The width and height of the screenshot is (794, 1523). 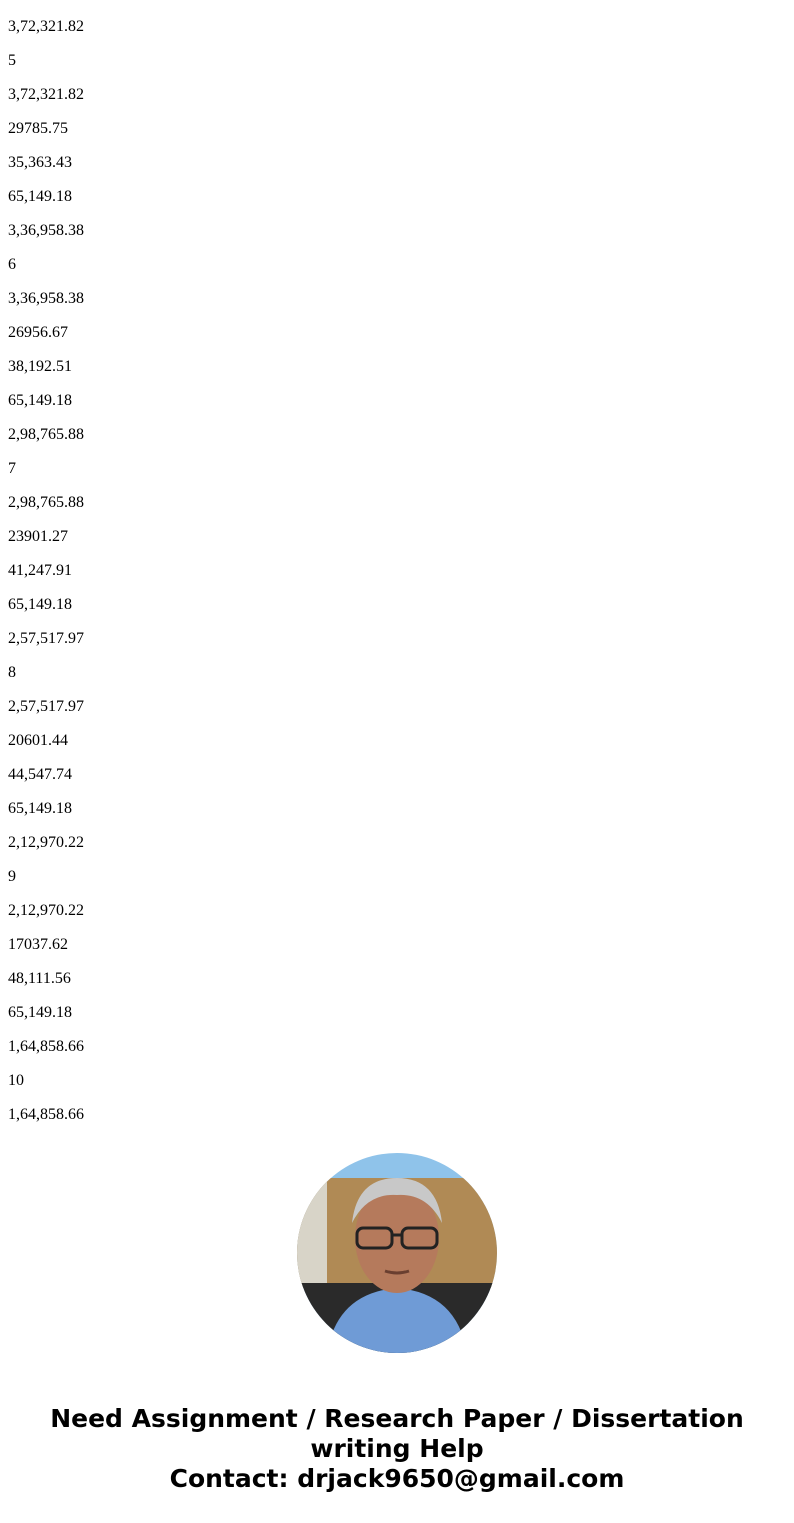 I want to click on value-line: 20601.44, so click(x=38, y=740).